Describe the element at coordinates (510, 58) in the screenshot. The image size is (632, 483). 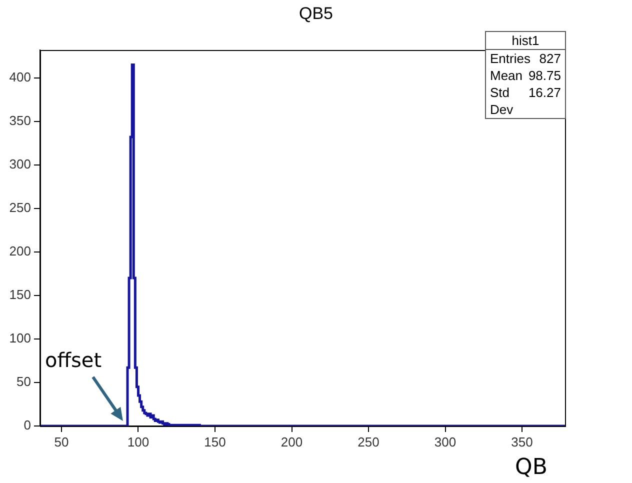
I see `annotation: Entries` at that location.